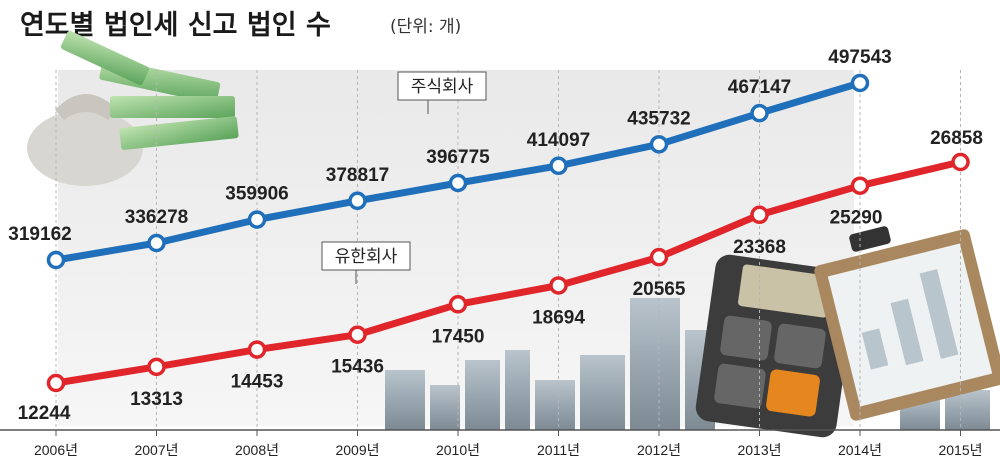  I want to click on x-tick-label: 2006년, so click(56, 450).